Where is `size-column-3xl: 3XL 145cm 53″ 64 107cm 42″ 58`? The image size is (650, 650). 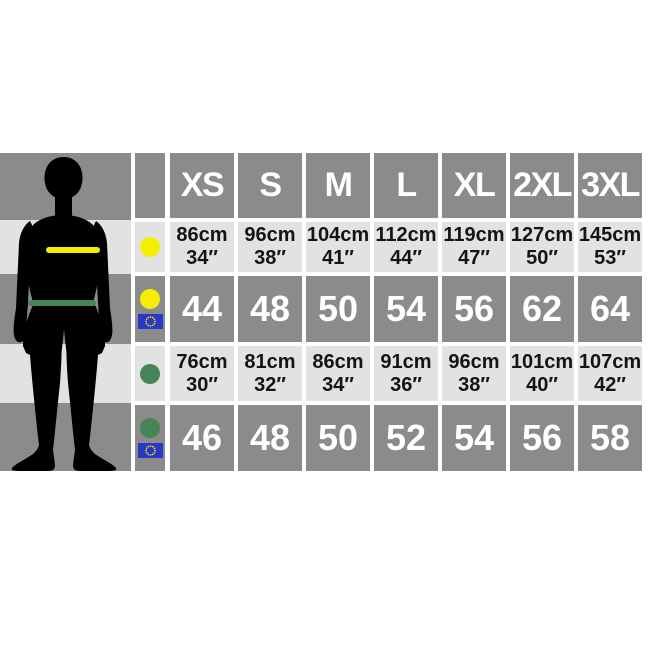 size-column-3xl: 3XL 145cm 53″ 64 107cm 42″ 58 is located at coordinates (610, 312).